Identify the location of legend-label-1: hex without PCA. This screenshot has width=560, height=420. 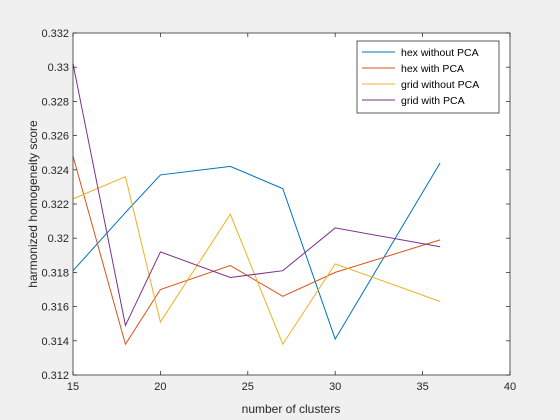
(440, 53).